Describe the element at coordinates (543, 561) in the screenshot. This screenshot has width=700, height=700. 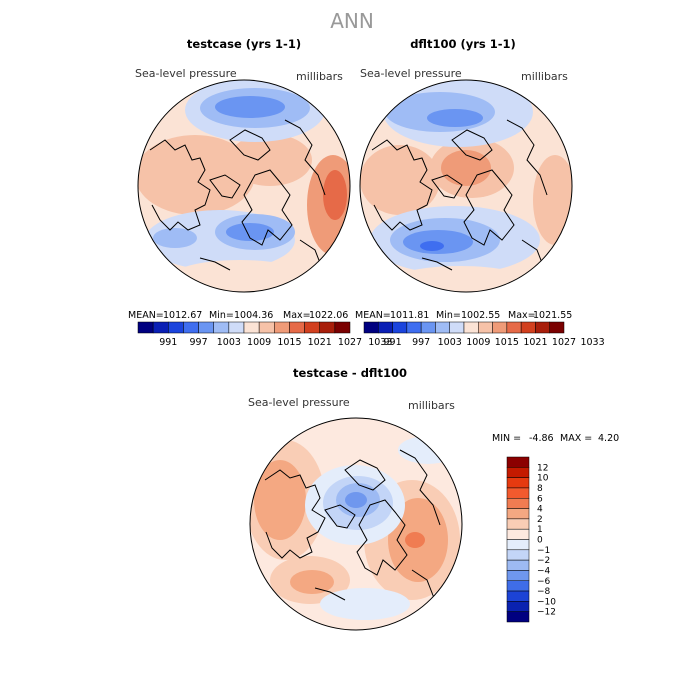
I see `colorbar-tick-label: −2` at that location.